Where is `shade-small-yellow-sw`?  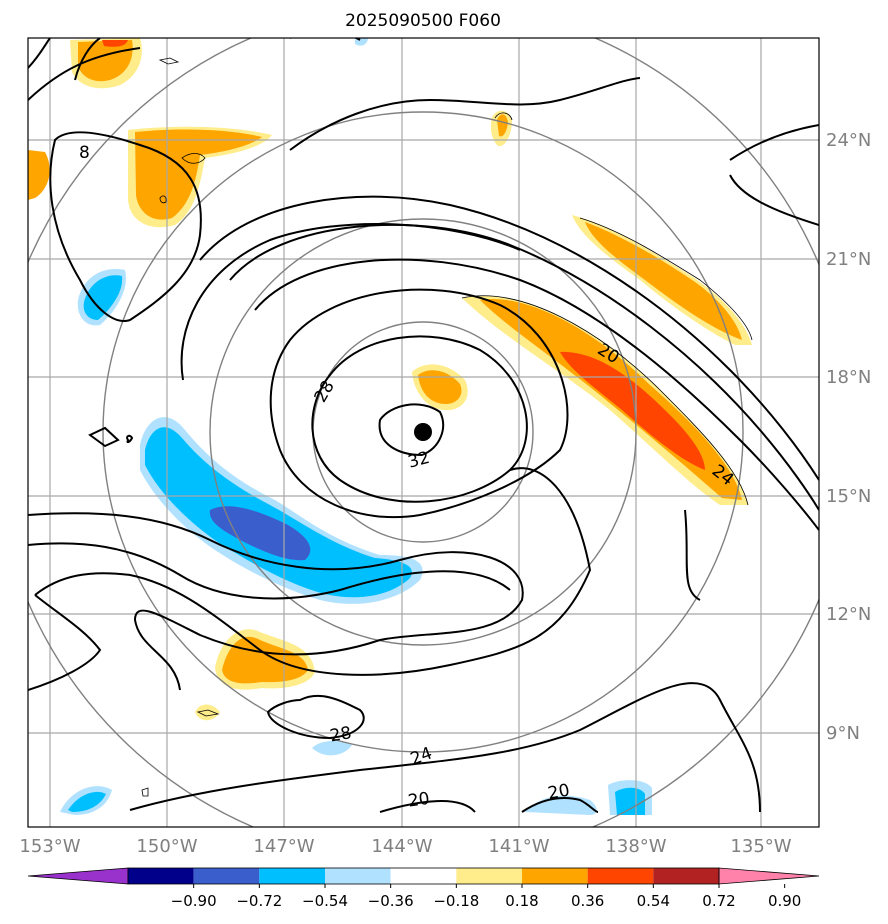 shade-small-yellow-sw is located at coordinates (207, 712).